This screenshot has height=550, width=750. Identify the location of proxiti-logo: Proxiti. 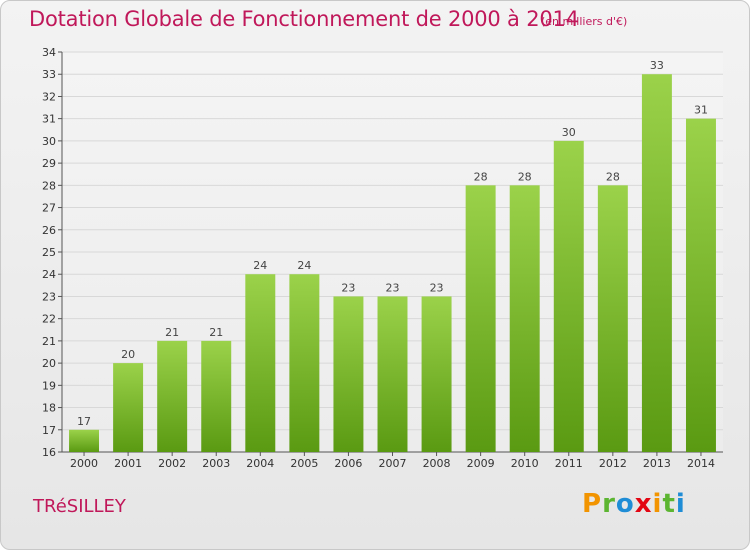
(634, 504).